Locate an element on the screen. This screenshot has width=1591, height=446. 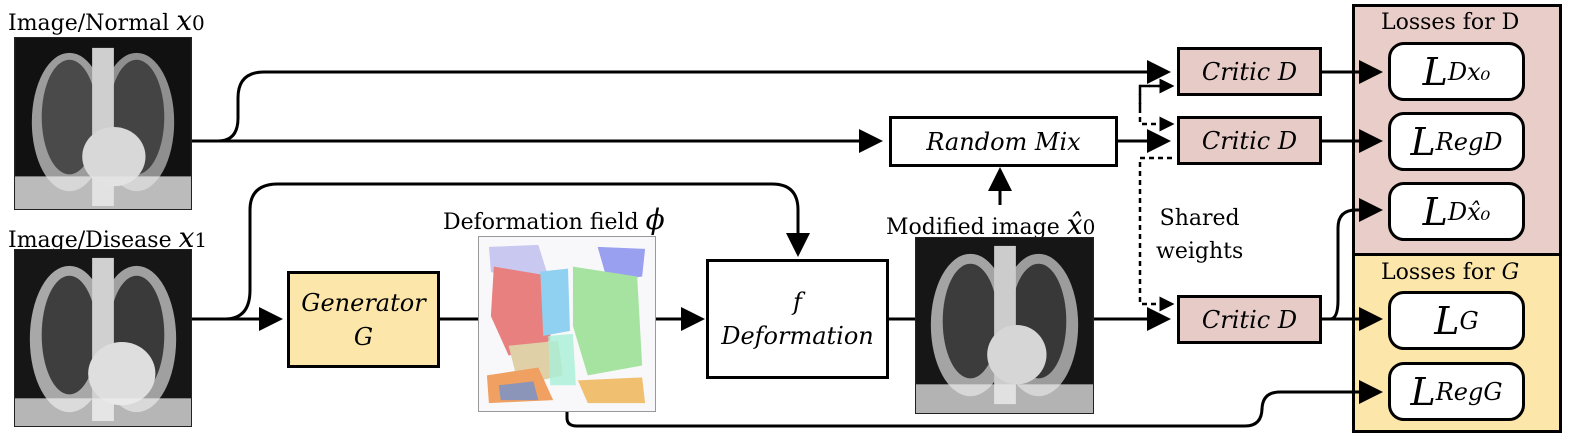
loss-l-regg: L RegG is located at coordinates (1456, 391).